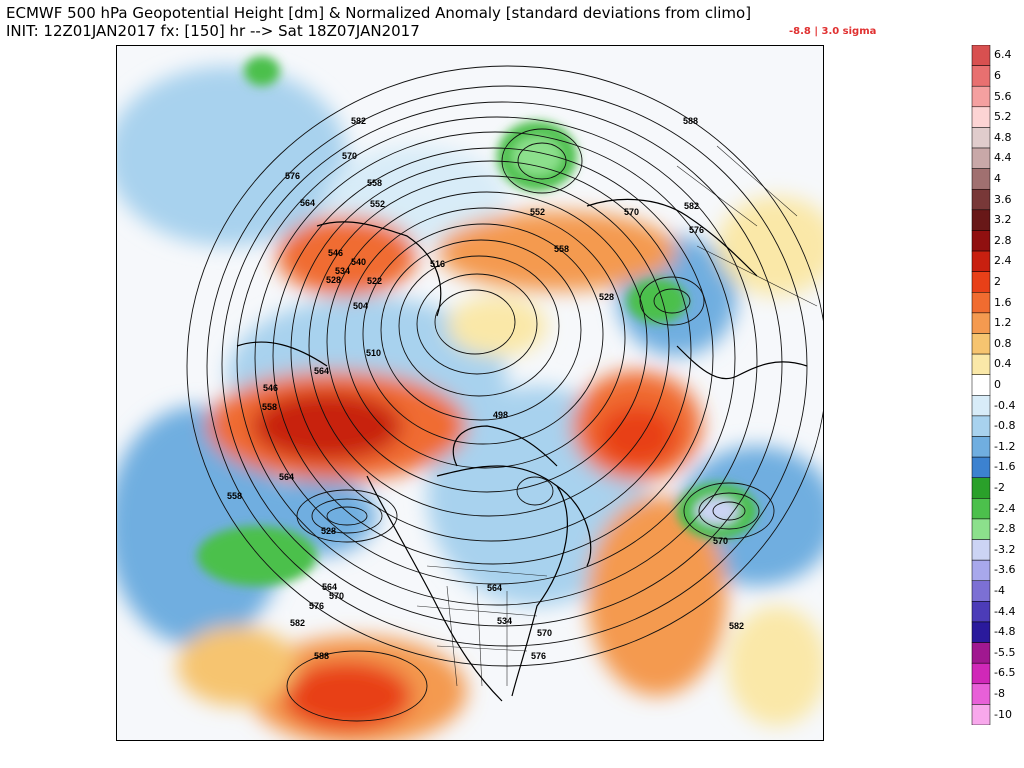  I want to click on colorbar-label: 5.6, so click(1003, 96).